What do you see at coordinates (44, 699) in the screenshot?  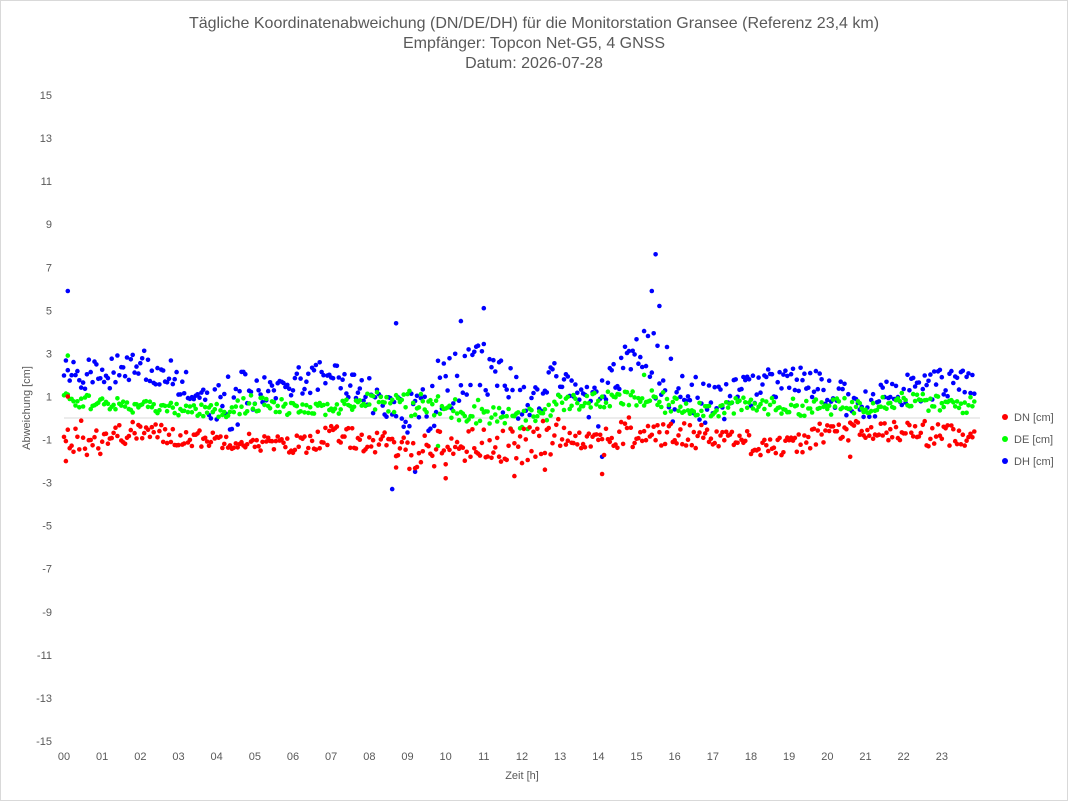 I see `y-tick-label: -13` at bounding box center [44, 699].